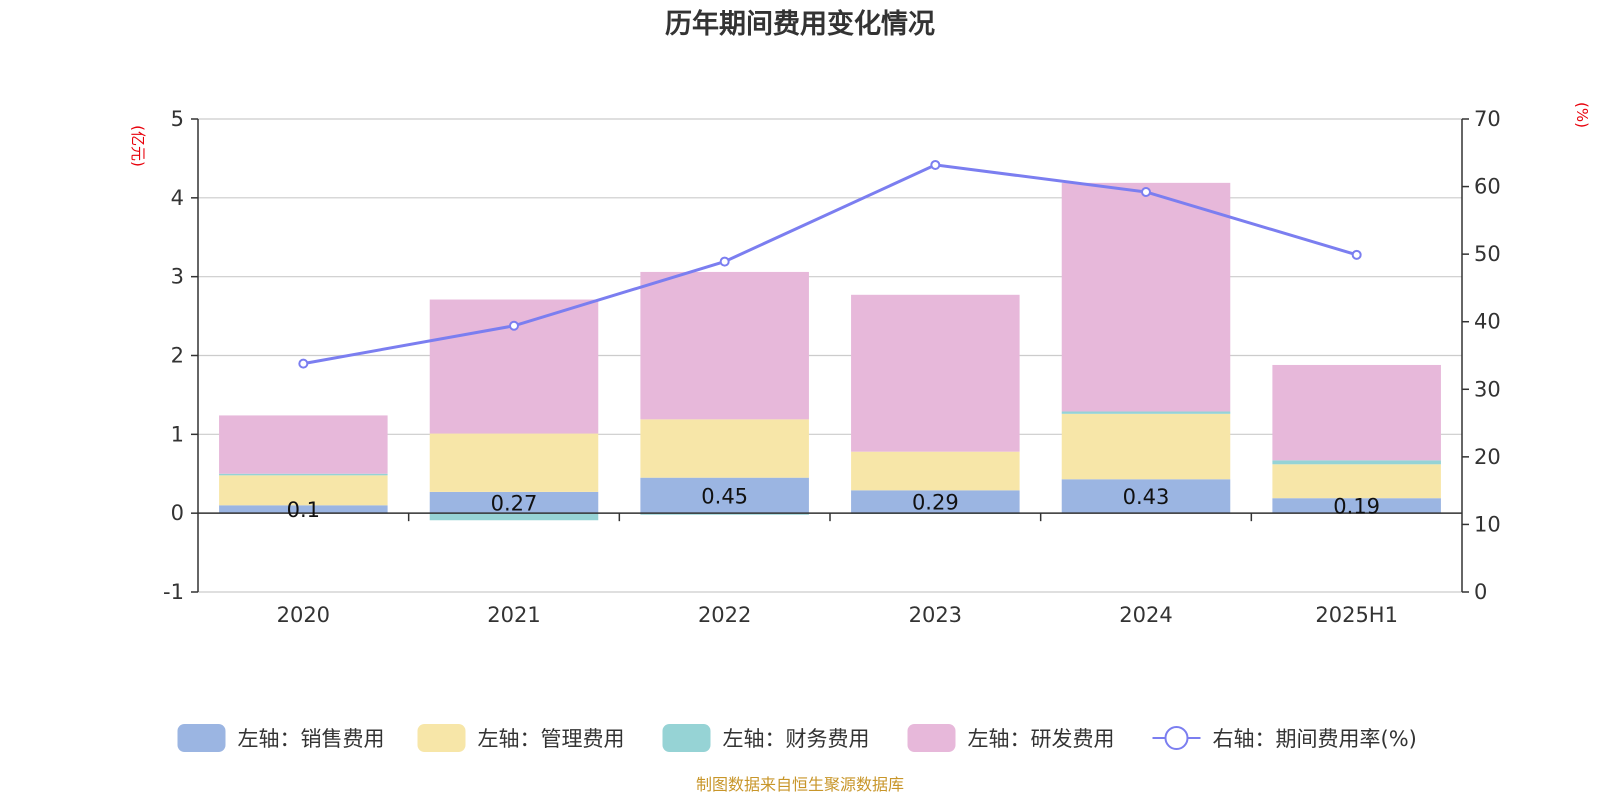  Describe the element at coordinates (1176, 738) in the screenshot. I see `legend-marker-icon` at that location.